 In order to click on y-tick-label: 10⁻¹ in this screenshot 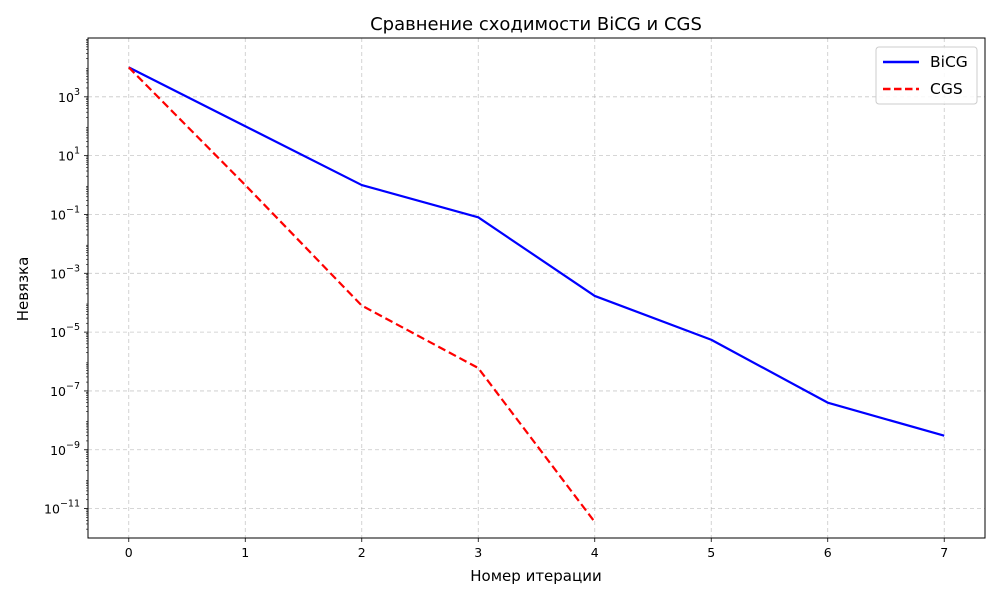, I will do `click(65, 213)`.